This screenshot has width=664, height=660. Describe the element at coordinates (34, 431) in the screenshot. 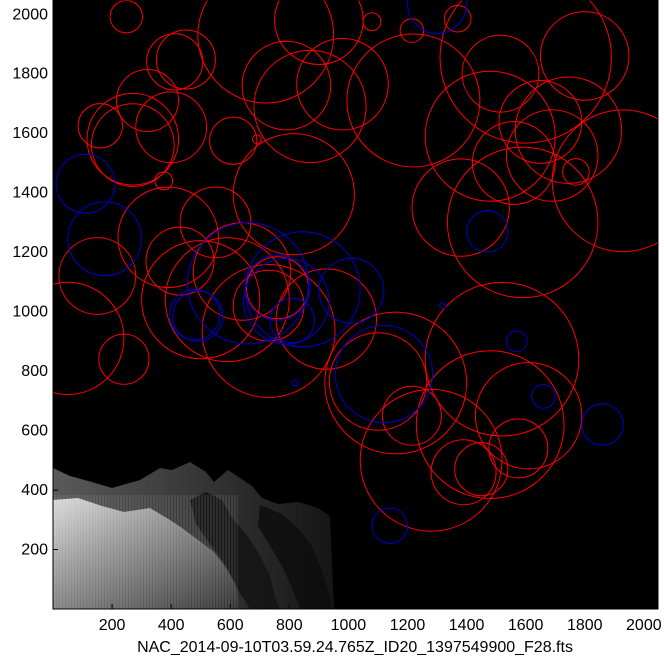

I see `y-tick-label: 600` at that location.